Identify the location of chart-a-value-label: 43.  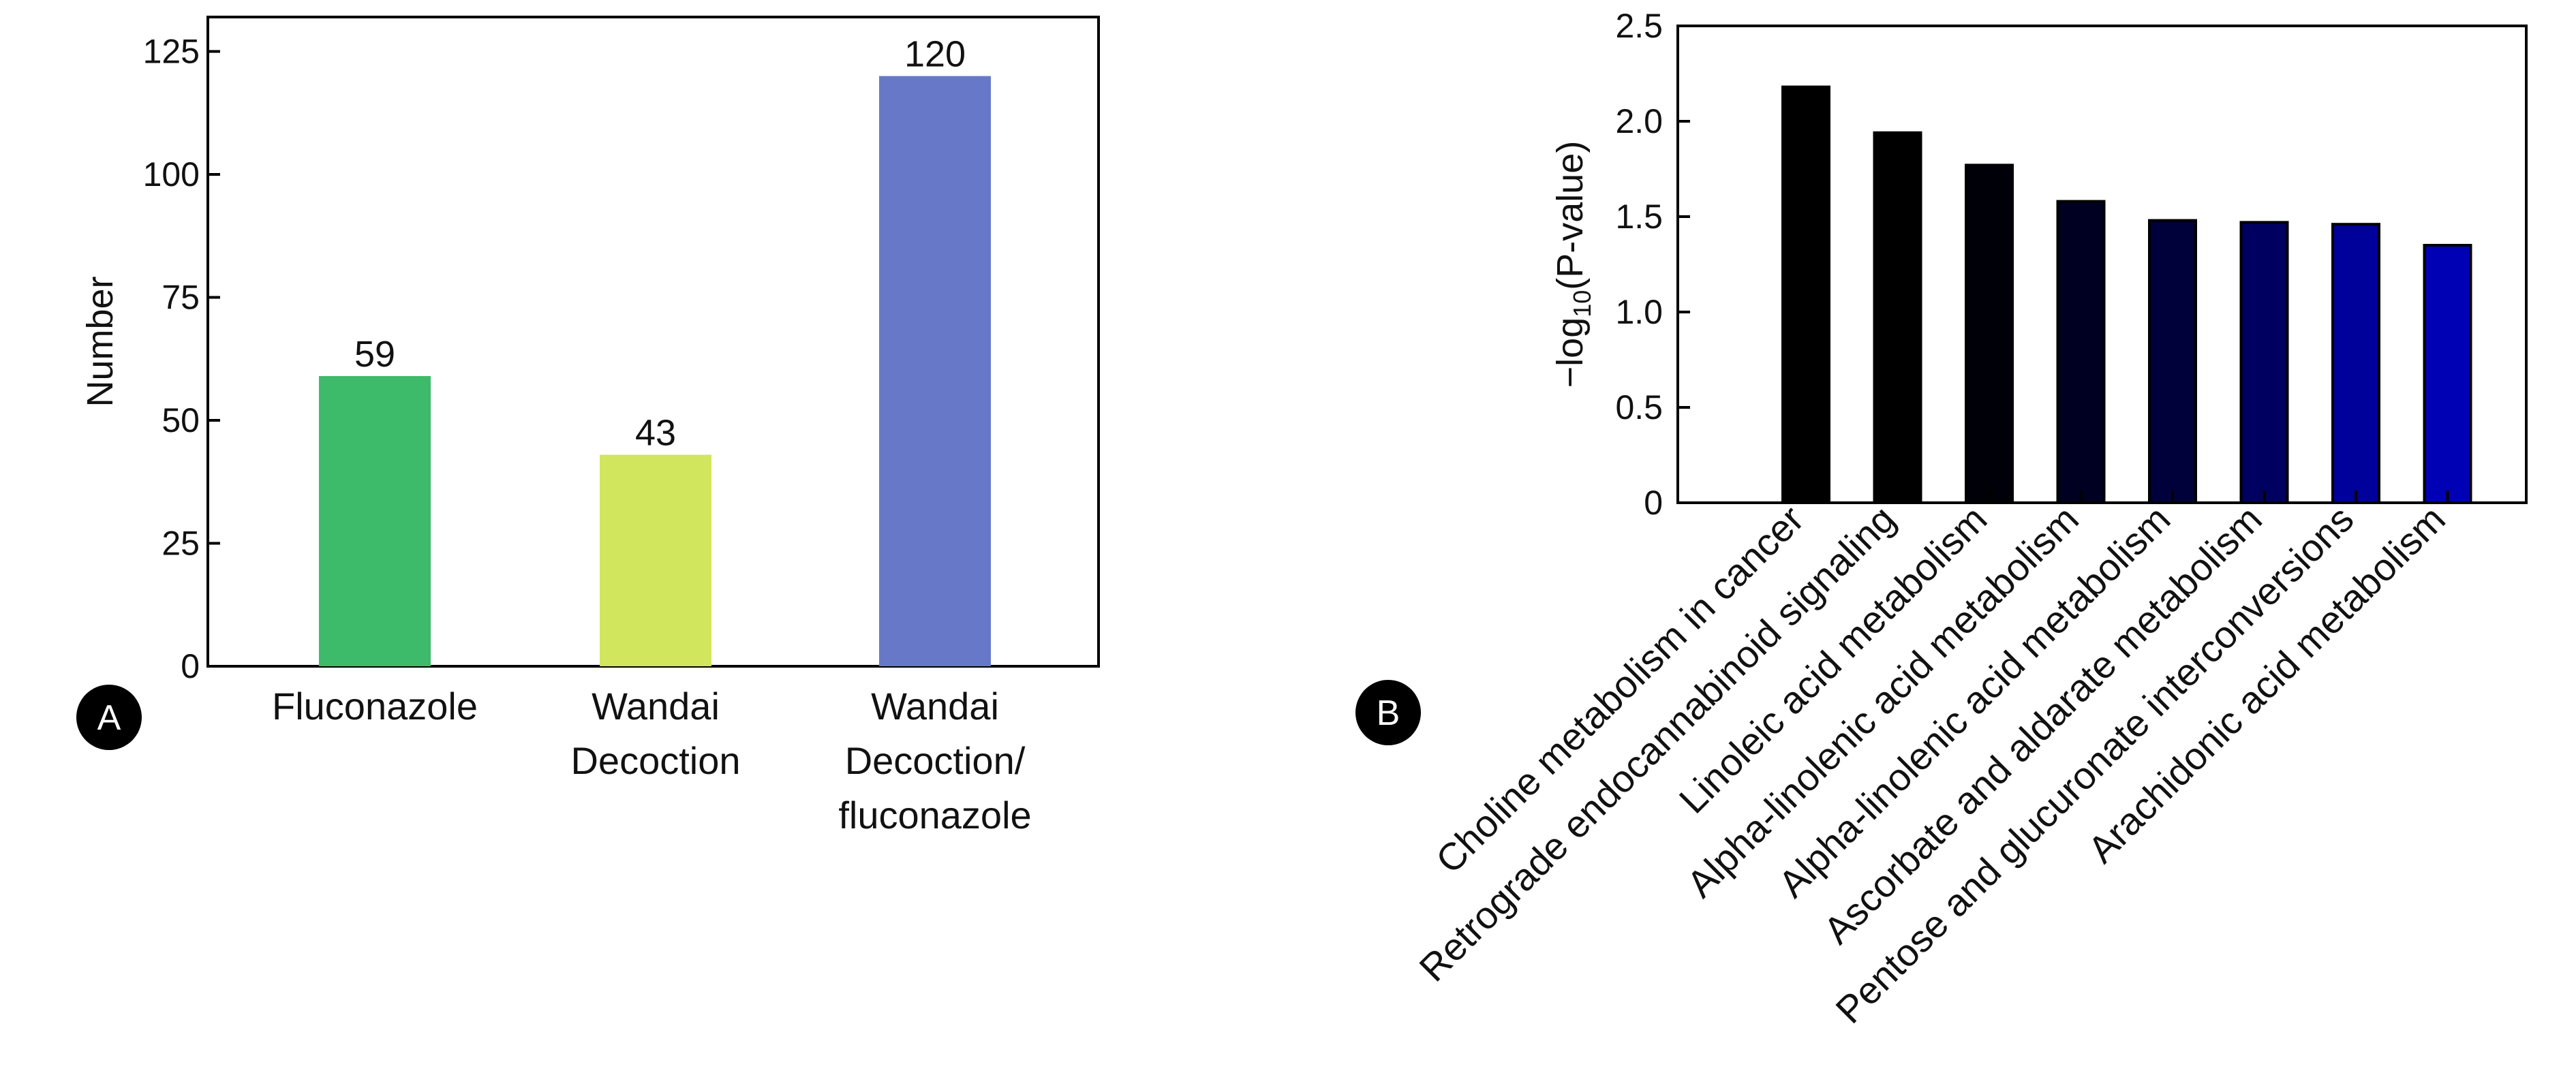
(655, 433).